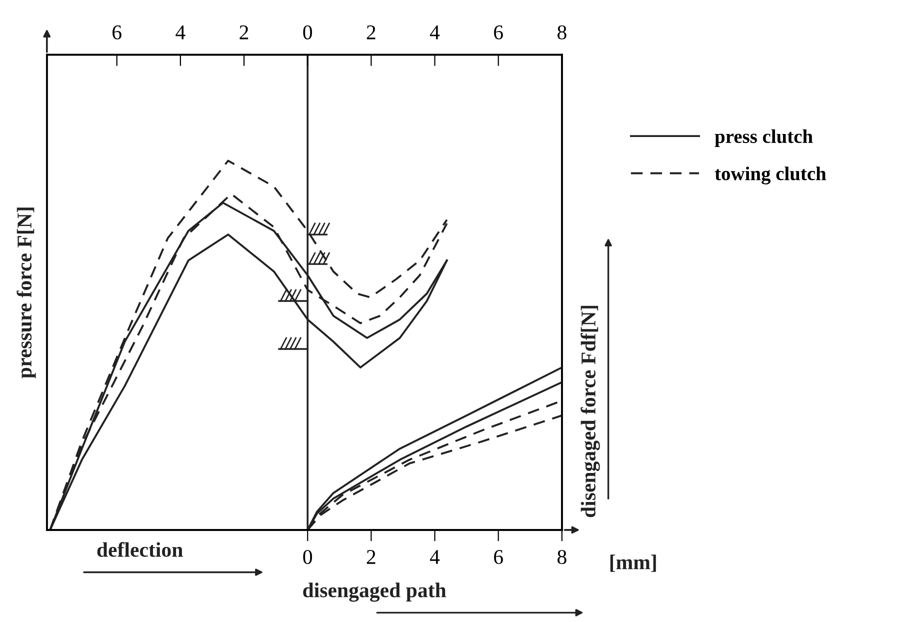 Image resolution: width=902 pixels, height=622 pixels. What do you see at coordinates (770, 175) in the screenshot?
I see `legend-label: towing clutch` at bounding box center [770, 175].